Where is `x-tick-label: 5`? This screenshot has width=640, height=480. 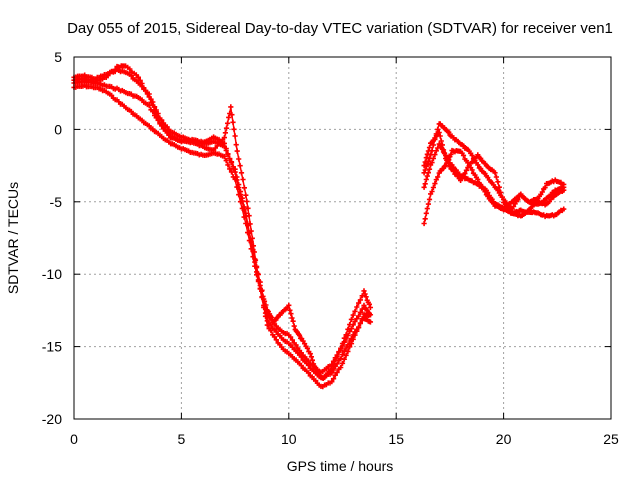
x-tick-label: 5 is located at coordinates (182, 439).